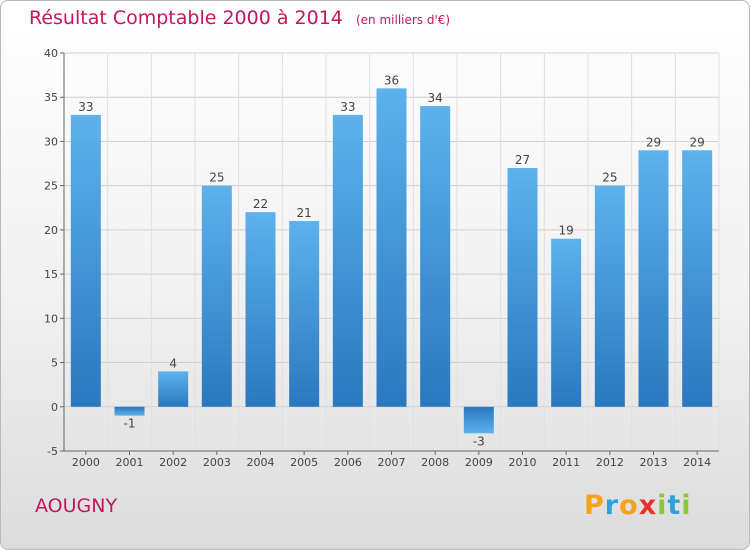 The width and height of the screenshot is (750, 550). What do you see at coordinates (304, 462) in the screenshot?
I see `x-tick-label-2005: 2005` at bounding box center [304, 462].